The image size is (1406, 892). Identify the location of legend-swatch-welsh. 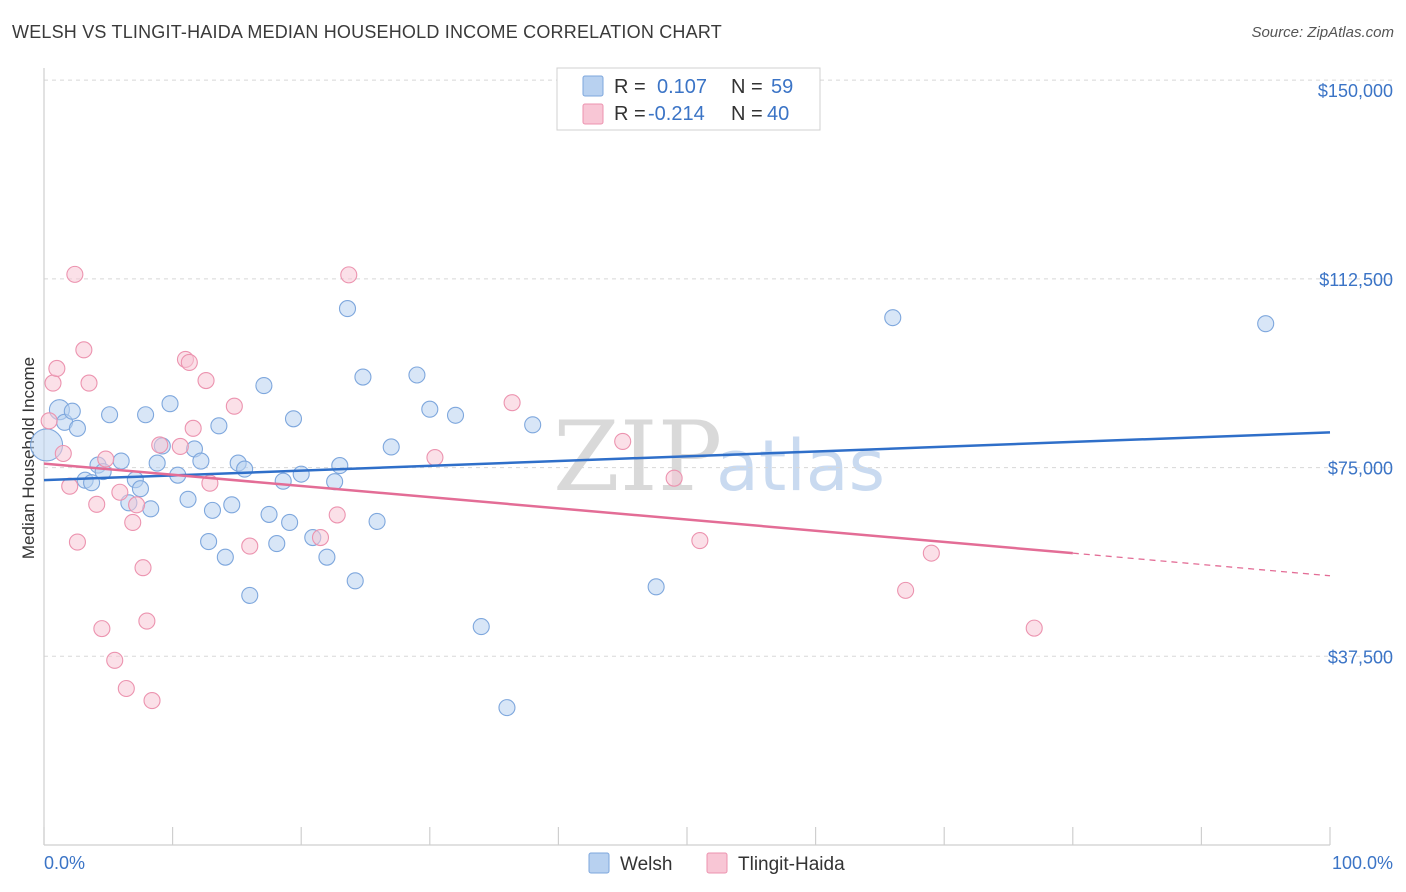
(593, 86).